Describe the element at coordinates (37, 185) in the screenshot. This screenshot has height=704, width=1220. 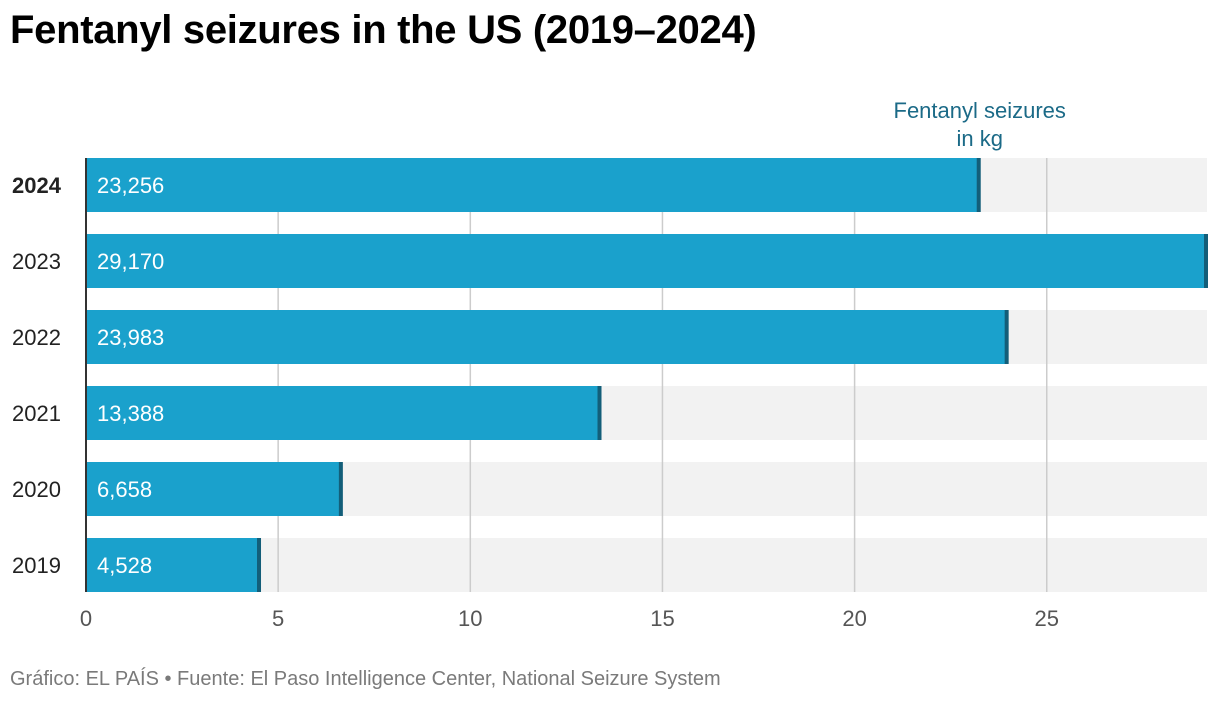
I see `category-label: 2024` at that location.